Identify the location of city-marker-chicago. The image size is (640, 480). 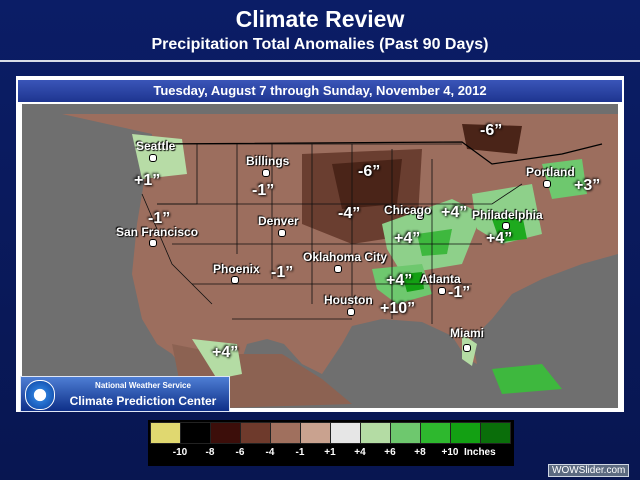
(420, 216).